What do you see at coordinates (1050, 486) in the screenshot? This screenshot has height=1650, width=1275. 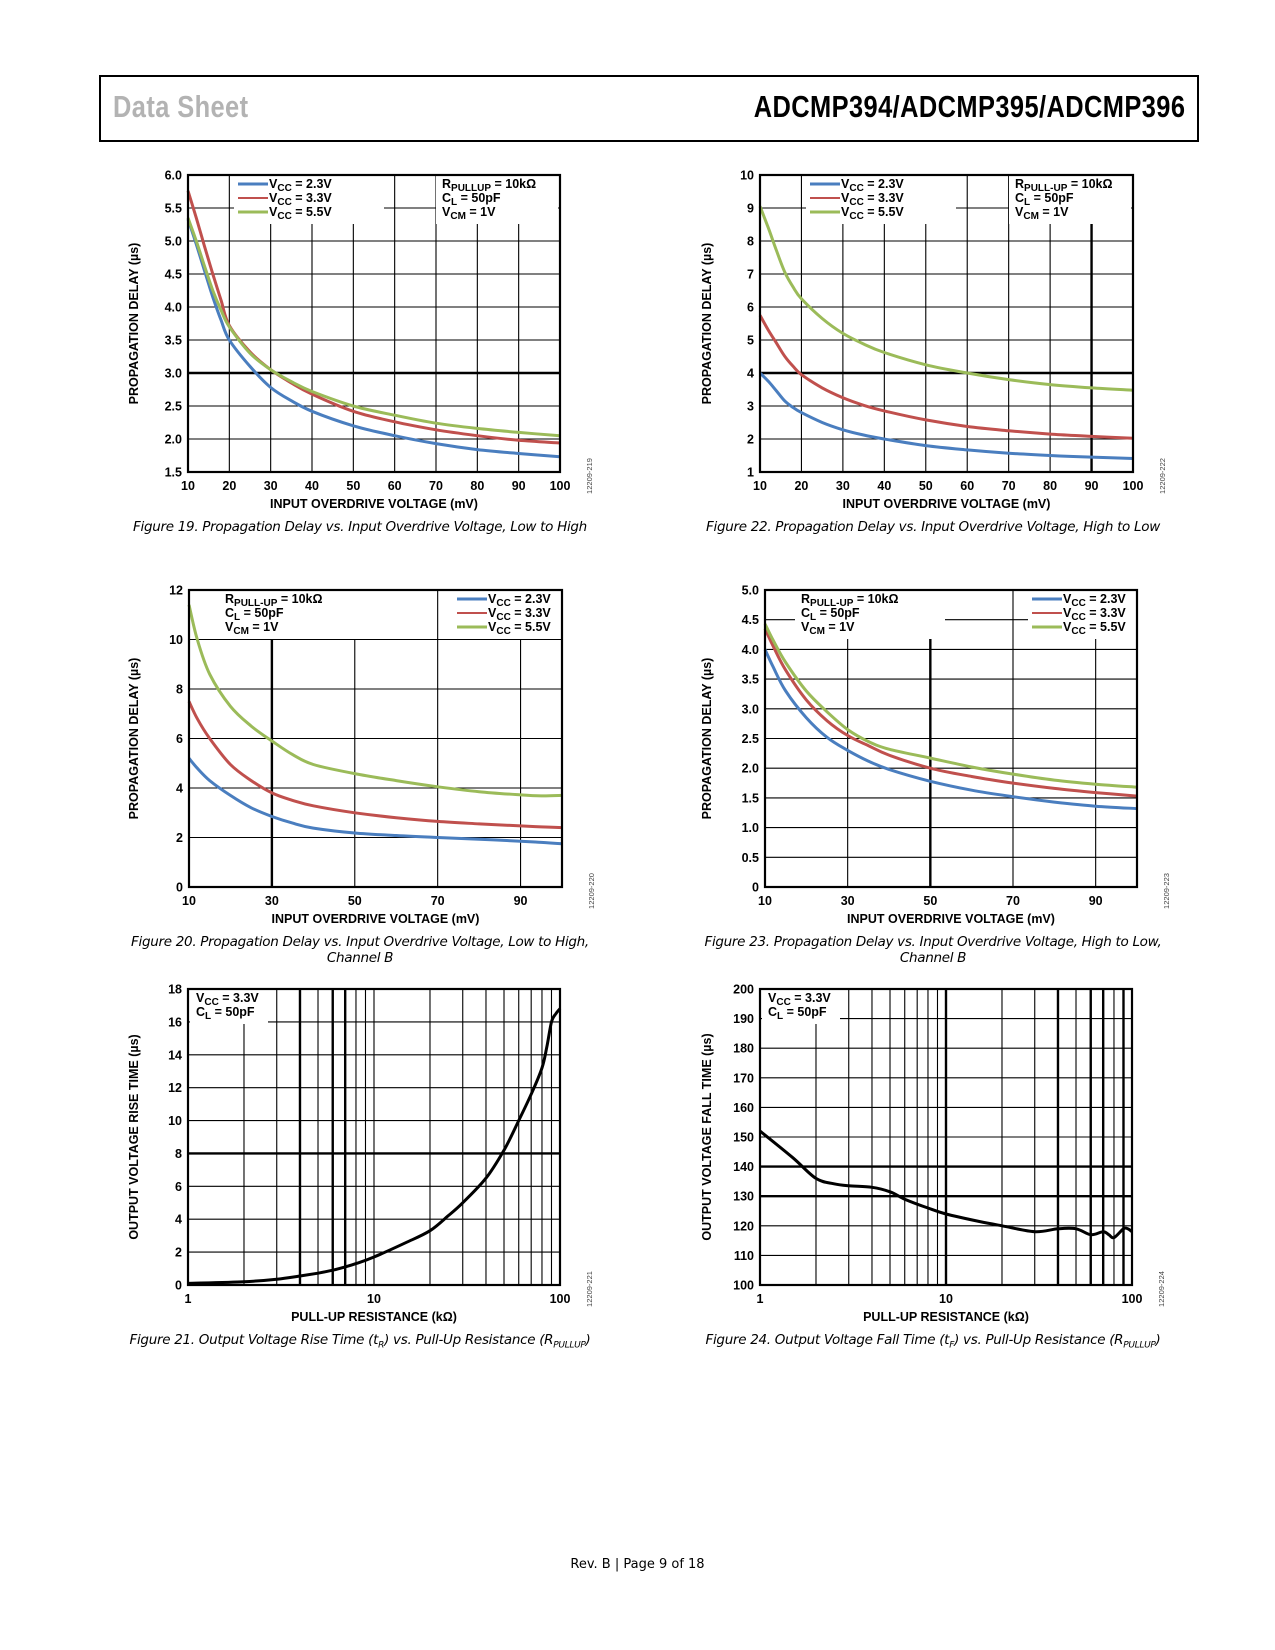 I see `x-tick-label: 80` at bounding box center [1050, 486].